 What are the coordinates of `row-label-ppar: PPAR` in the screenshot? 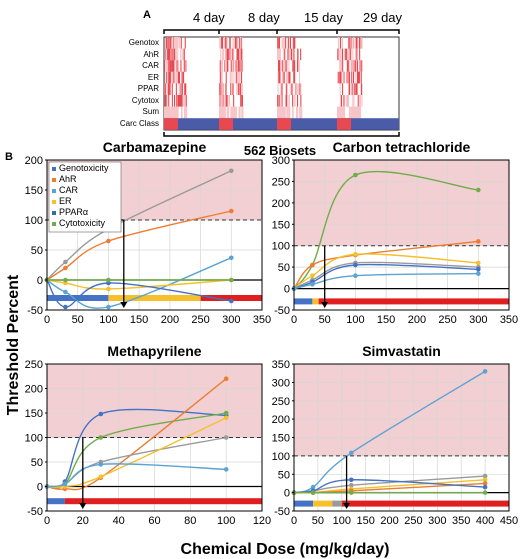 It's located at (148, 88).